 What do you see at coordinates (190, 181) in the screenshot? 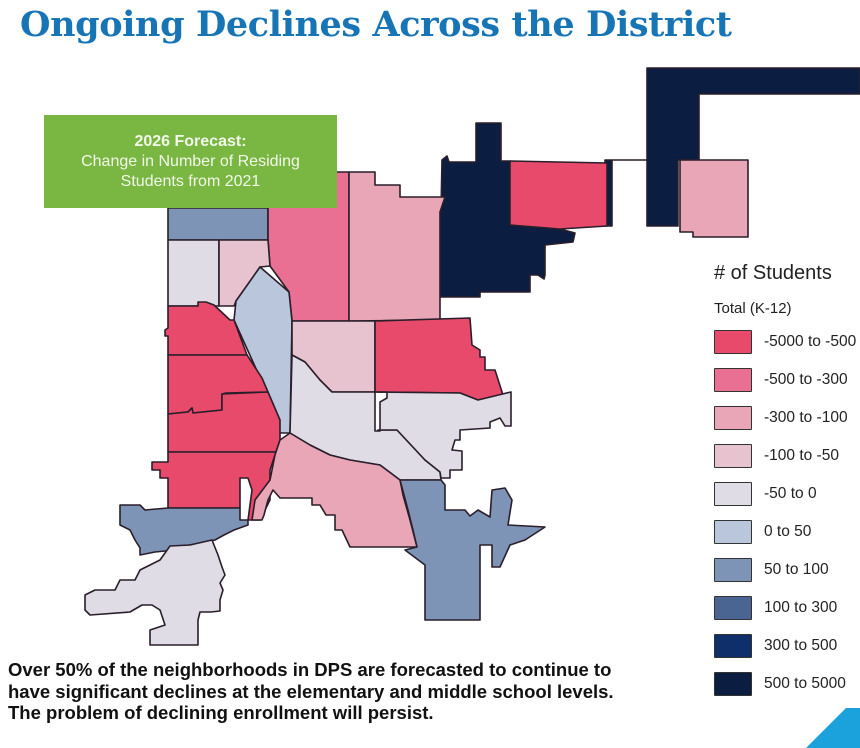
I see `forecast-line-2: Students from 2021` at bounding box center [190, 181].